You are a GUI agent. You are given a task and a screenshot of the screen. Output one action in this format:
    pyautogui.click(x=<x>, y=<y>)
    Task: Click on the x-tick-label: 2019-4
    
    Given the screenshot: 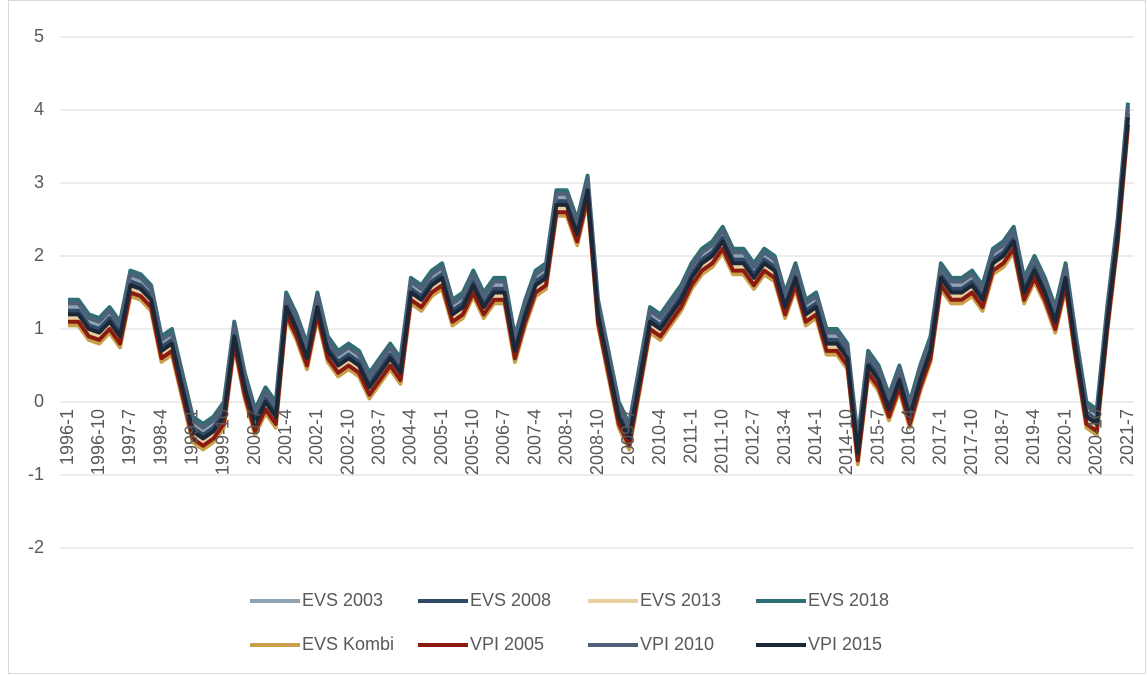 What is the action you would take?
    pyautogui.click(x=1033, y=437)
    